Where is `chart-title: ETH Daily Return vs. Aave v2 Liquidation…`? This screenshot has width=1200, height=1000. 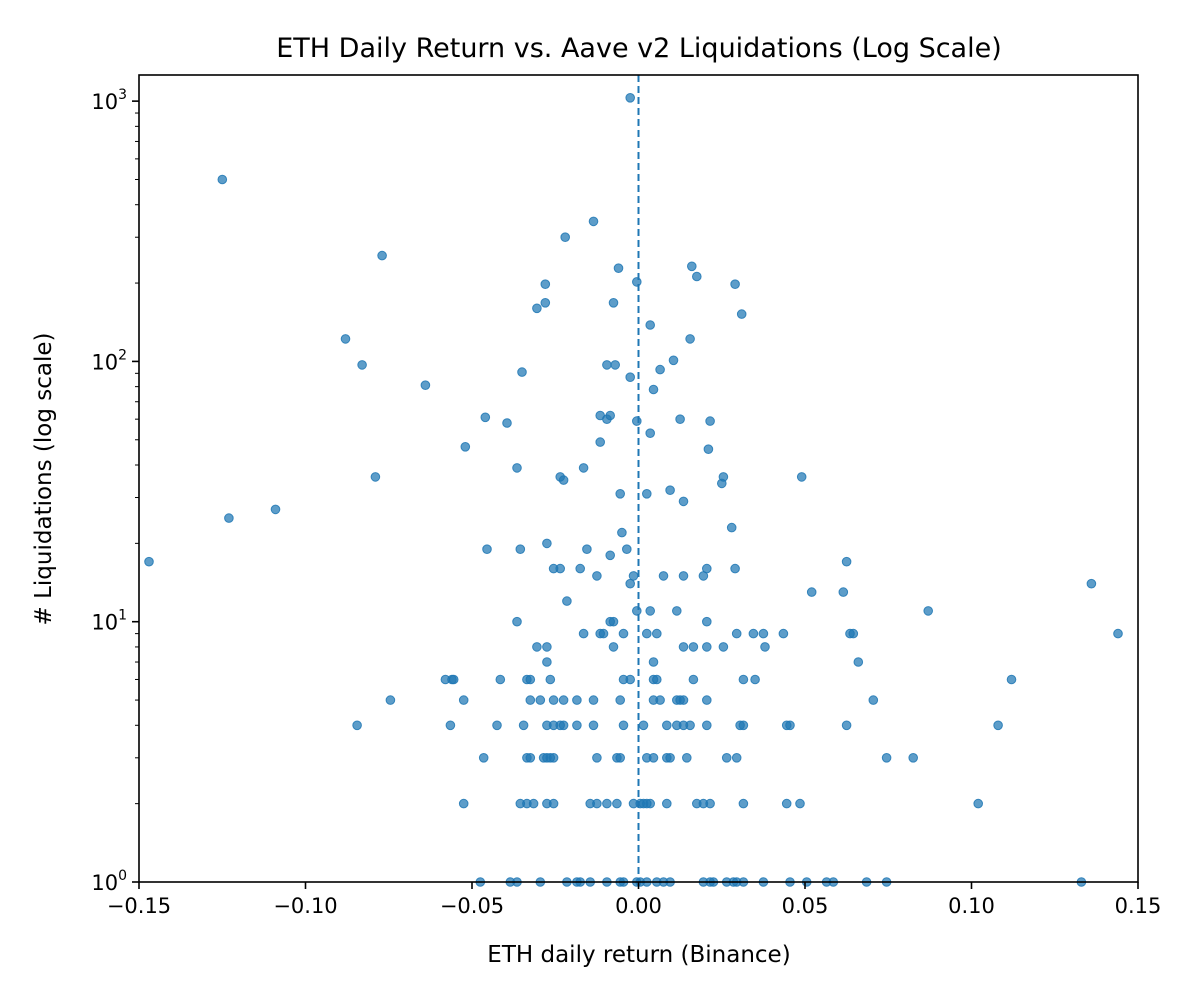 chart-title: ETH Daily Return vs. Aave v2 Liquidation… is located at coordinates (639, 48).